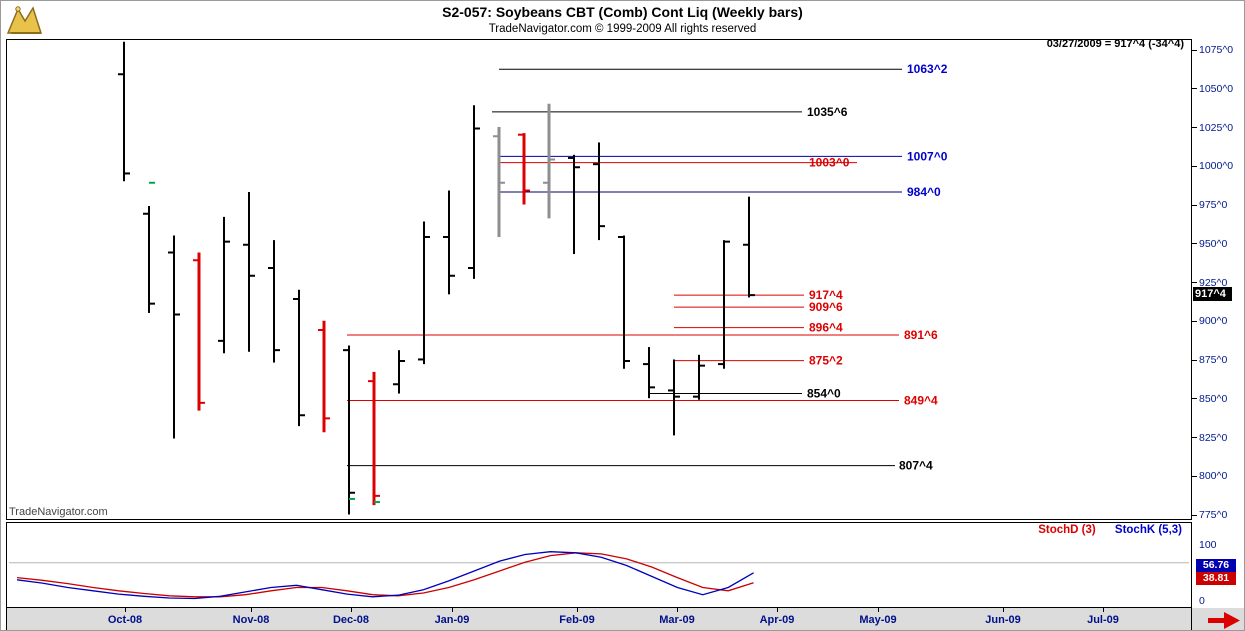 The width and height of the screenshot is (1245, 631). Describe the element at coordinates (1209, 321) in the screenshot. I see `price-tick-label: 900^0` at that location.